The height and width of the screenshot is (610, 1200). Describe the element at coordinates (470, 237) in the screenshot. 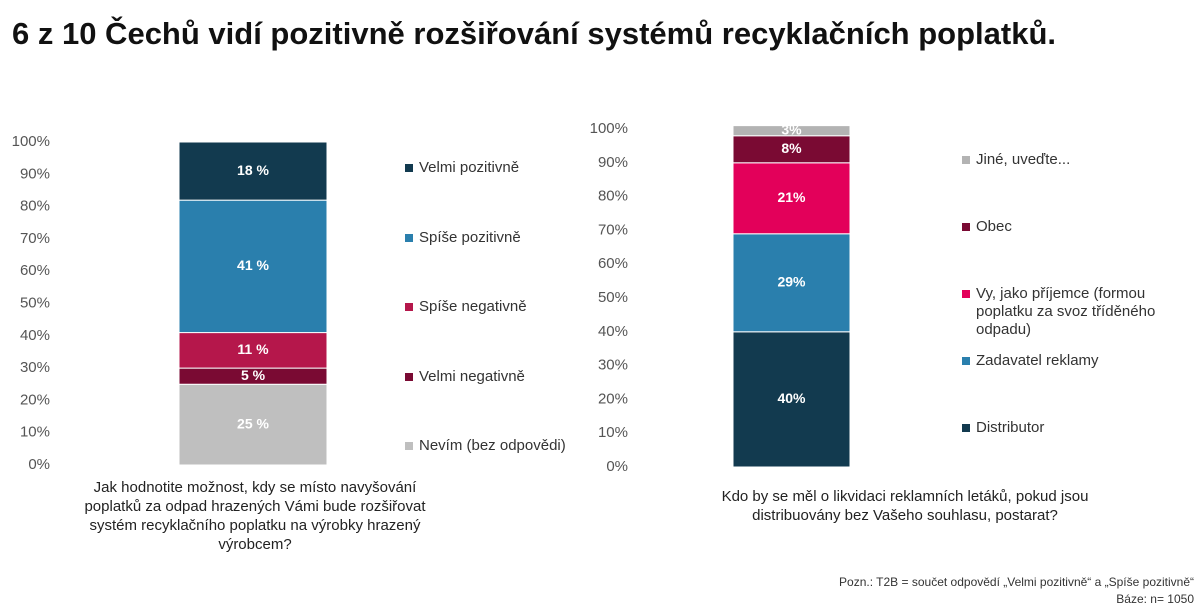

I see `legend-label: Spíše pozitivně` at that location.